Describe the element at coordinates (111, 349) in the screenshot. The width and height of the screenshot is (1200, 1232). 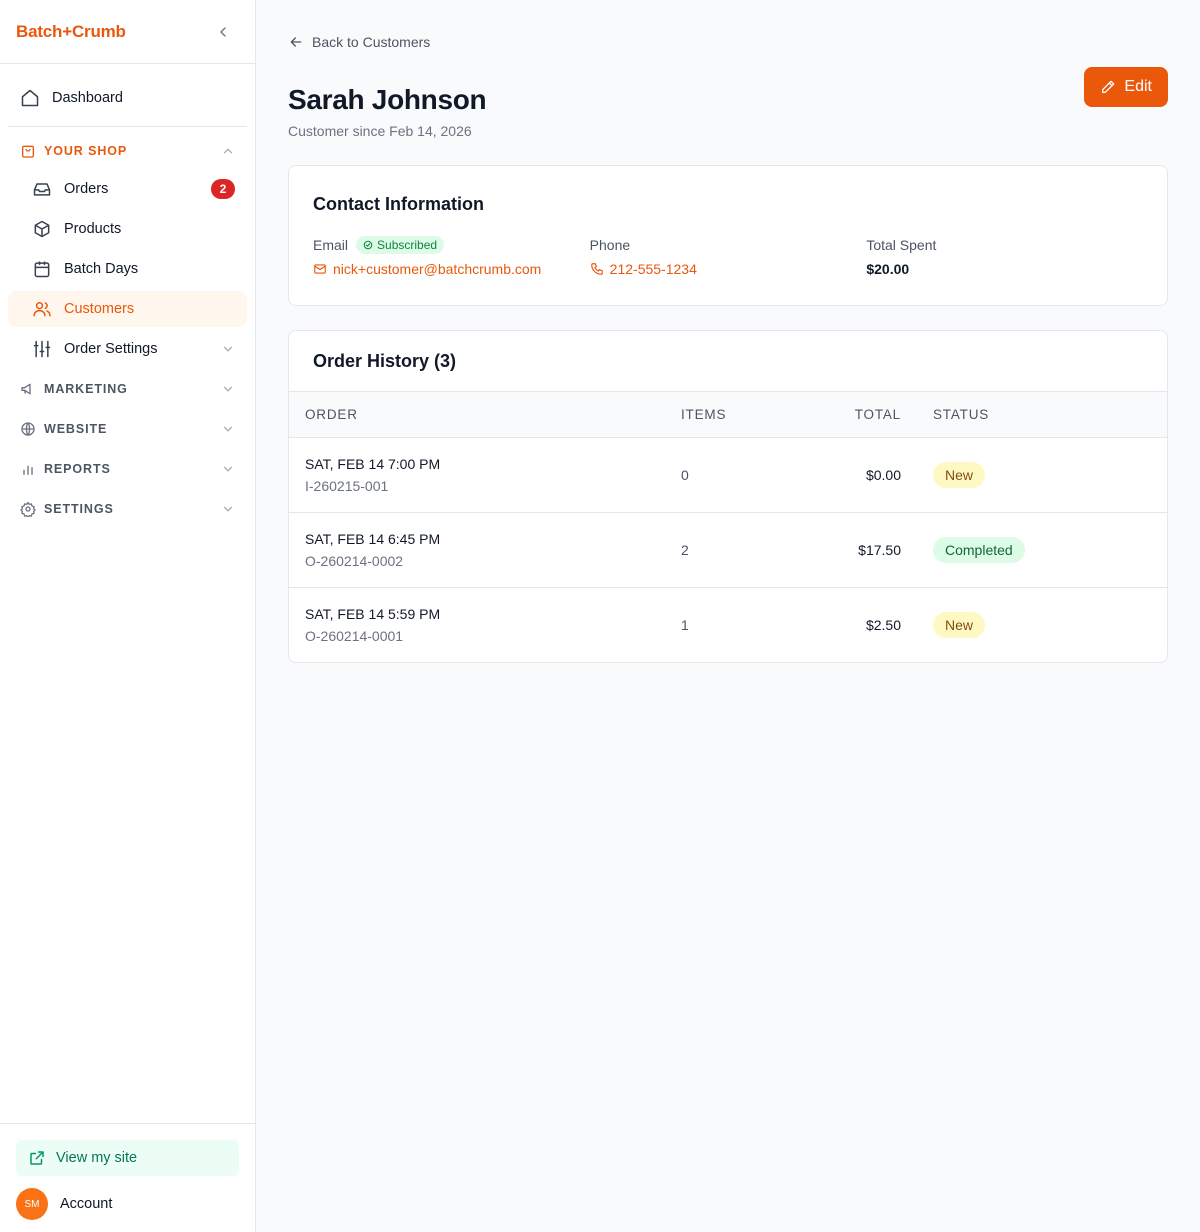
I see `sidebar-item-label: Order Settings` at that location.